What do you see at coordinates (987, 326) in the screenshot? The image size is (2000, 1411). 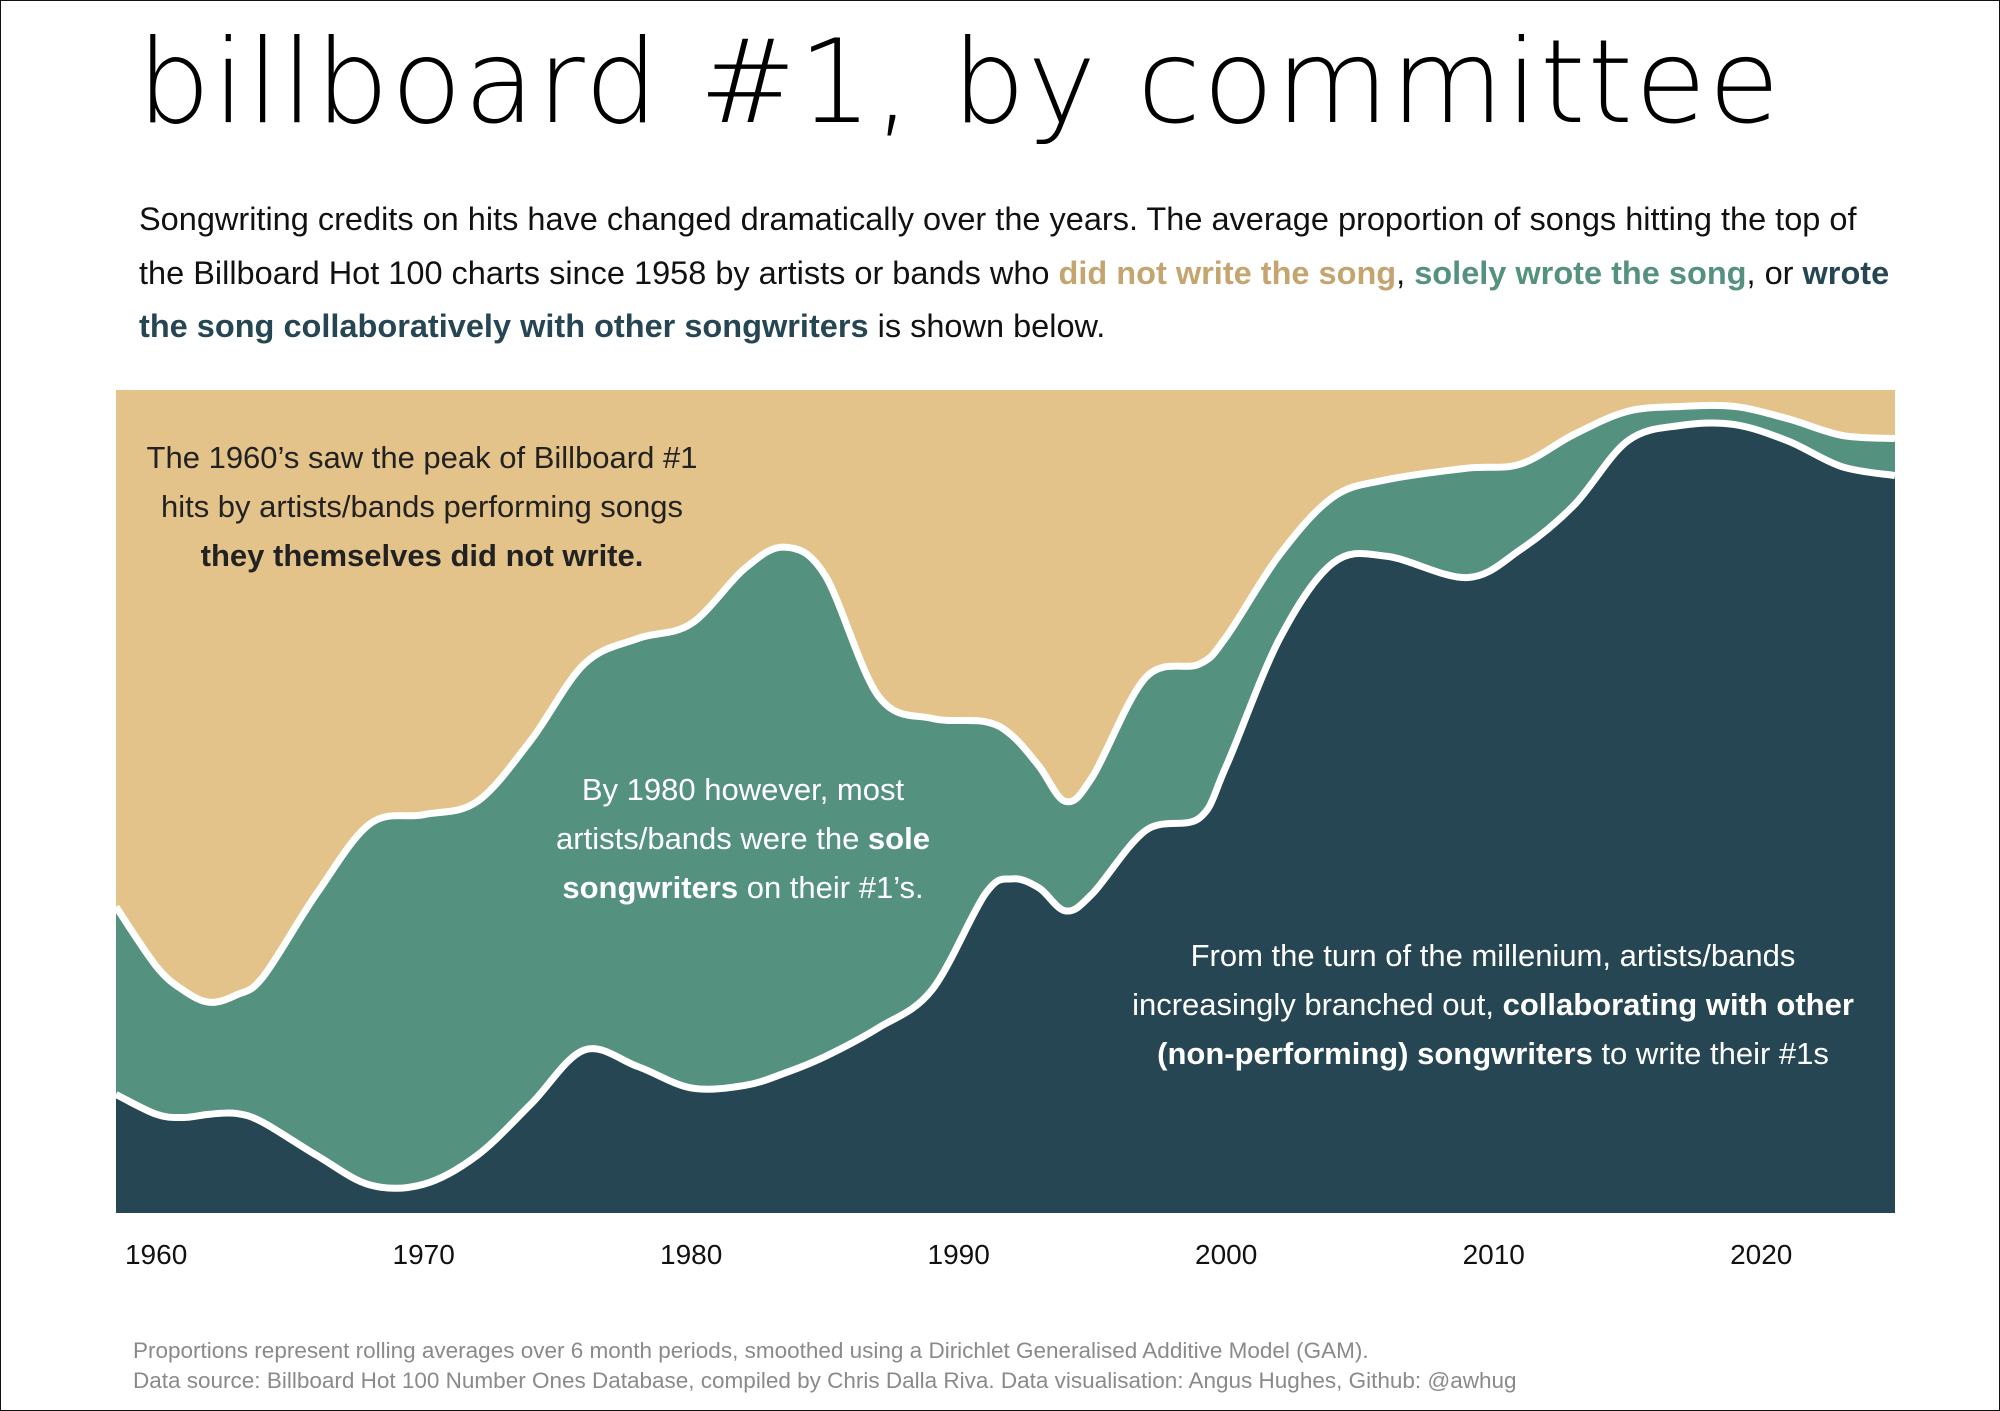 I see `subtitle-text: is shown below.` at bounding box center [987, 326].